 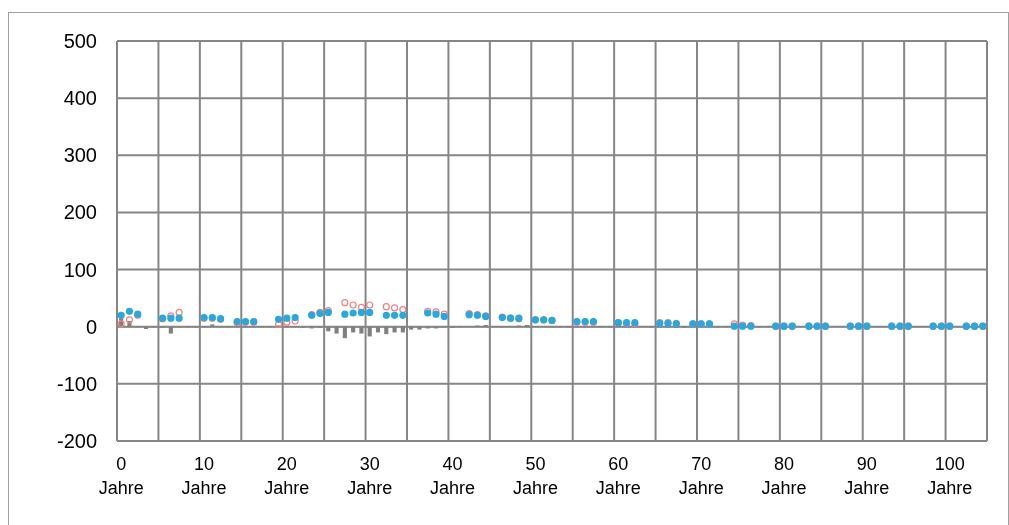 I want to click on x-tick-label: 40 Jahre, so click(x=453, y=476).